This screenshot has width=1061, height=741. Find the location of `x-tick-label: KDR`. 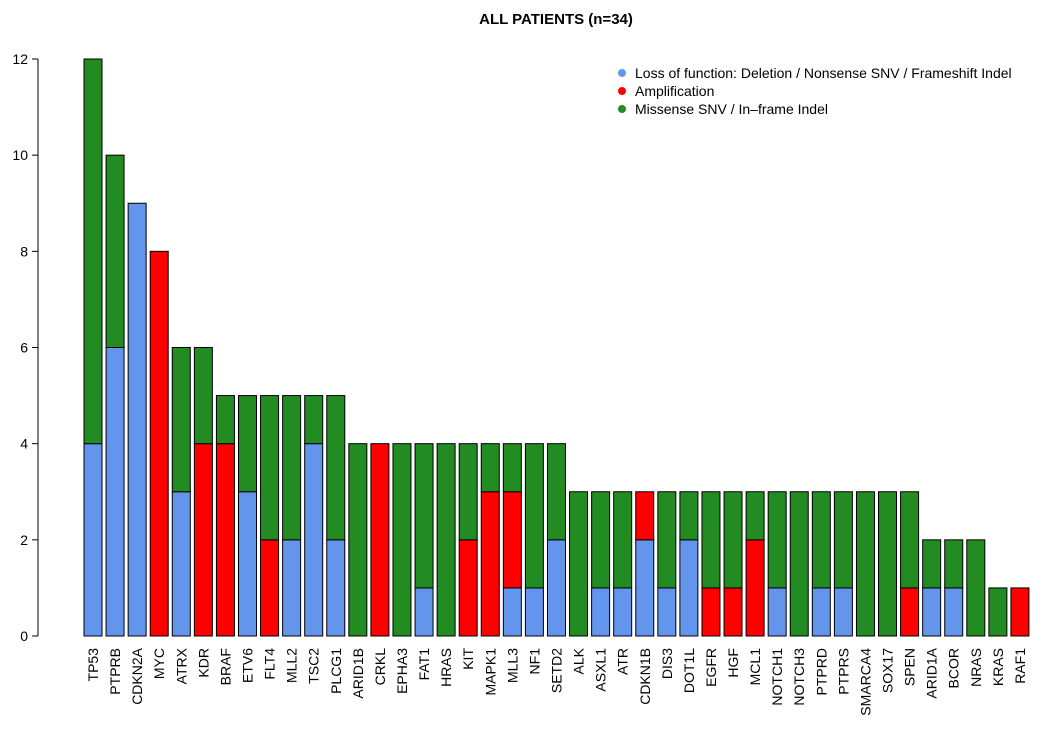

x-tick-label: KDR is located at coordinates (203, 663).